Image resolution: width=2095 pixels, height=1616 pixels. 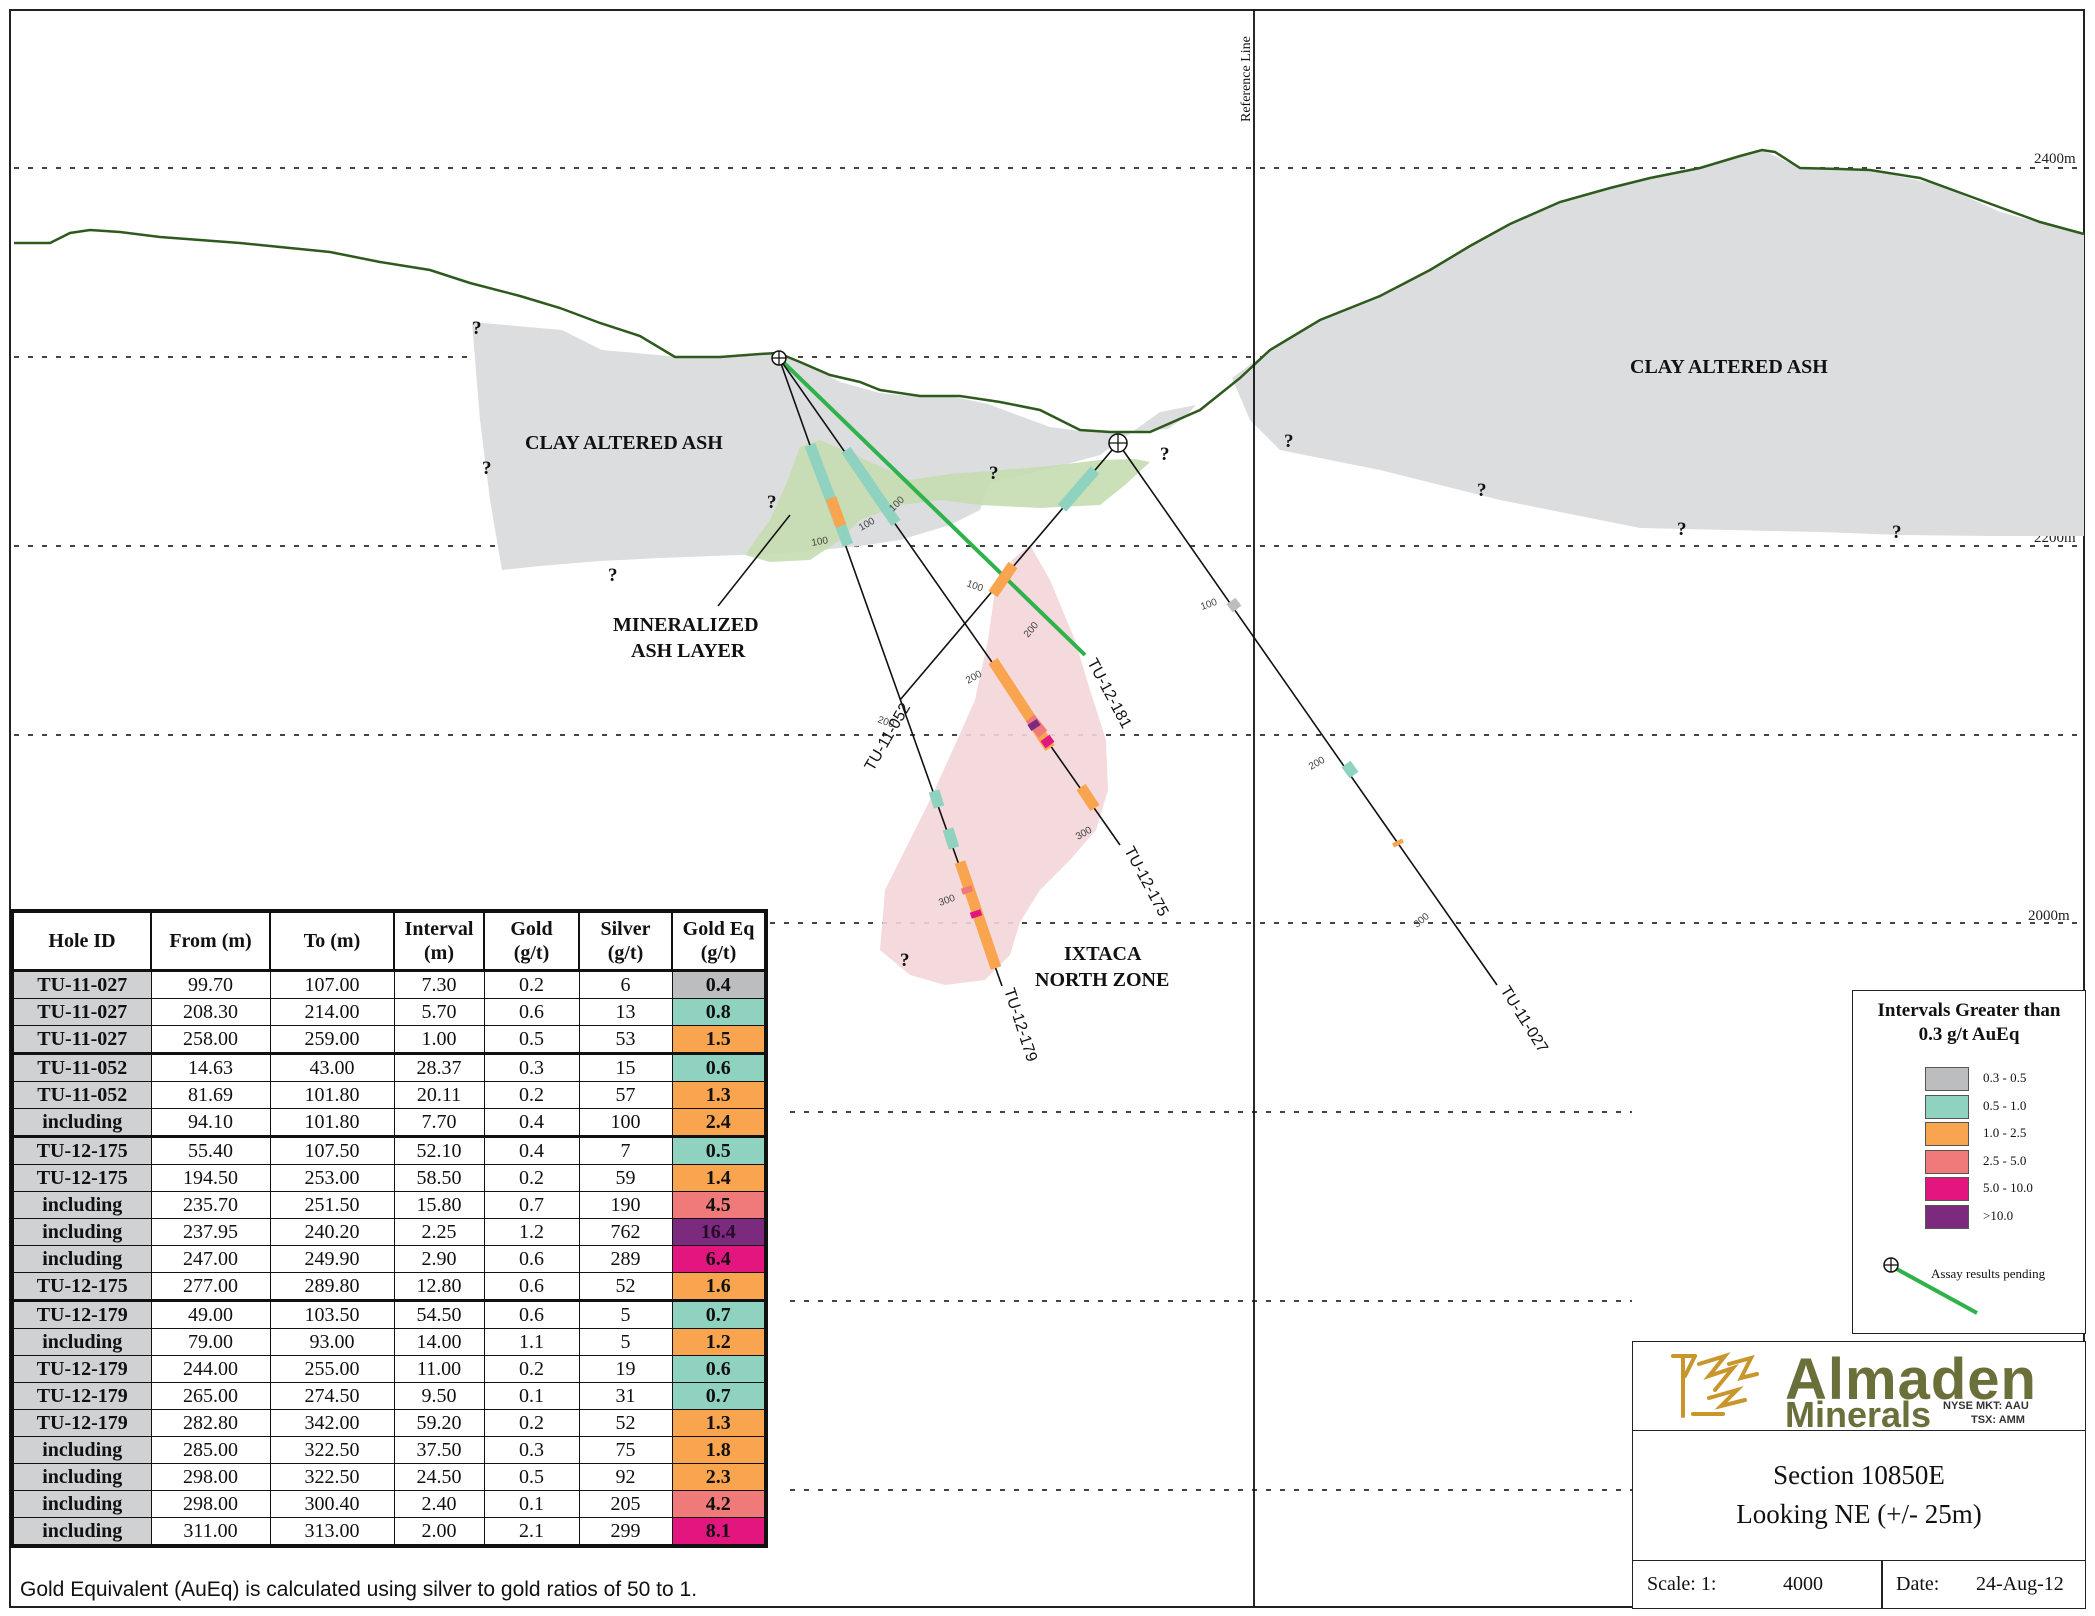 I want to click on title-block-divider, so click(x=1882, y=1585).